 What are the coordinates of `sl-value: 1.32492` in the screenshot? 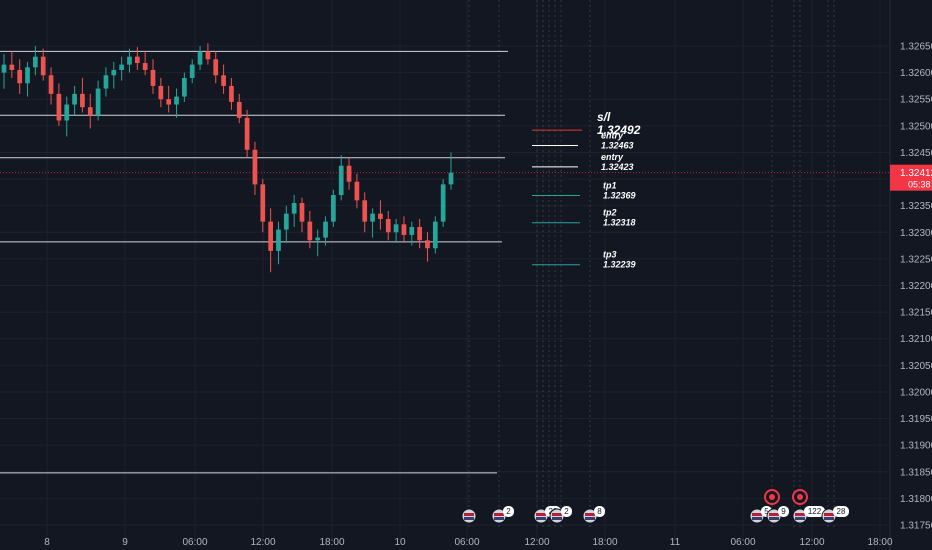 It's located at (619, 130).